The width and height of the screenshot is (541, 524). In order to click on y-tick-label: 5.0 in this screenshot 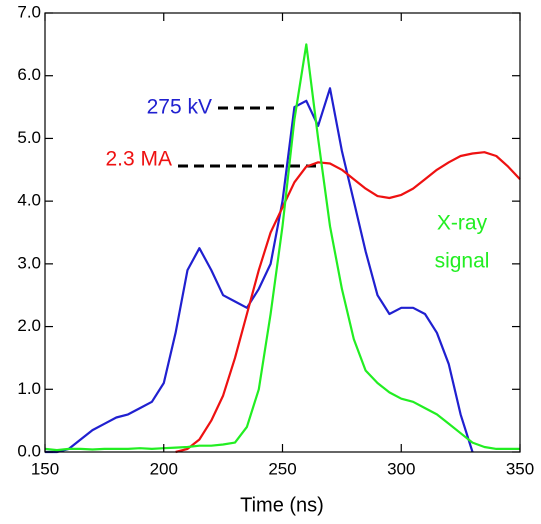, I will do `click(29, 137)`.